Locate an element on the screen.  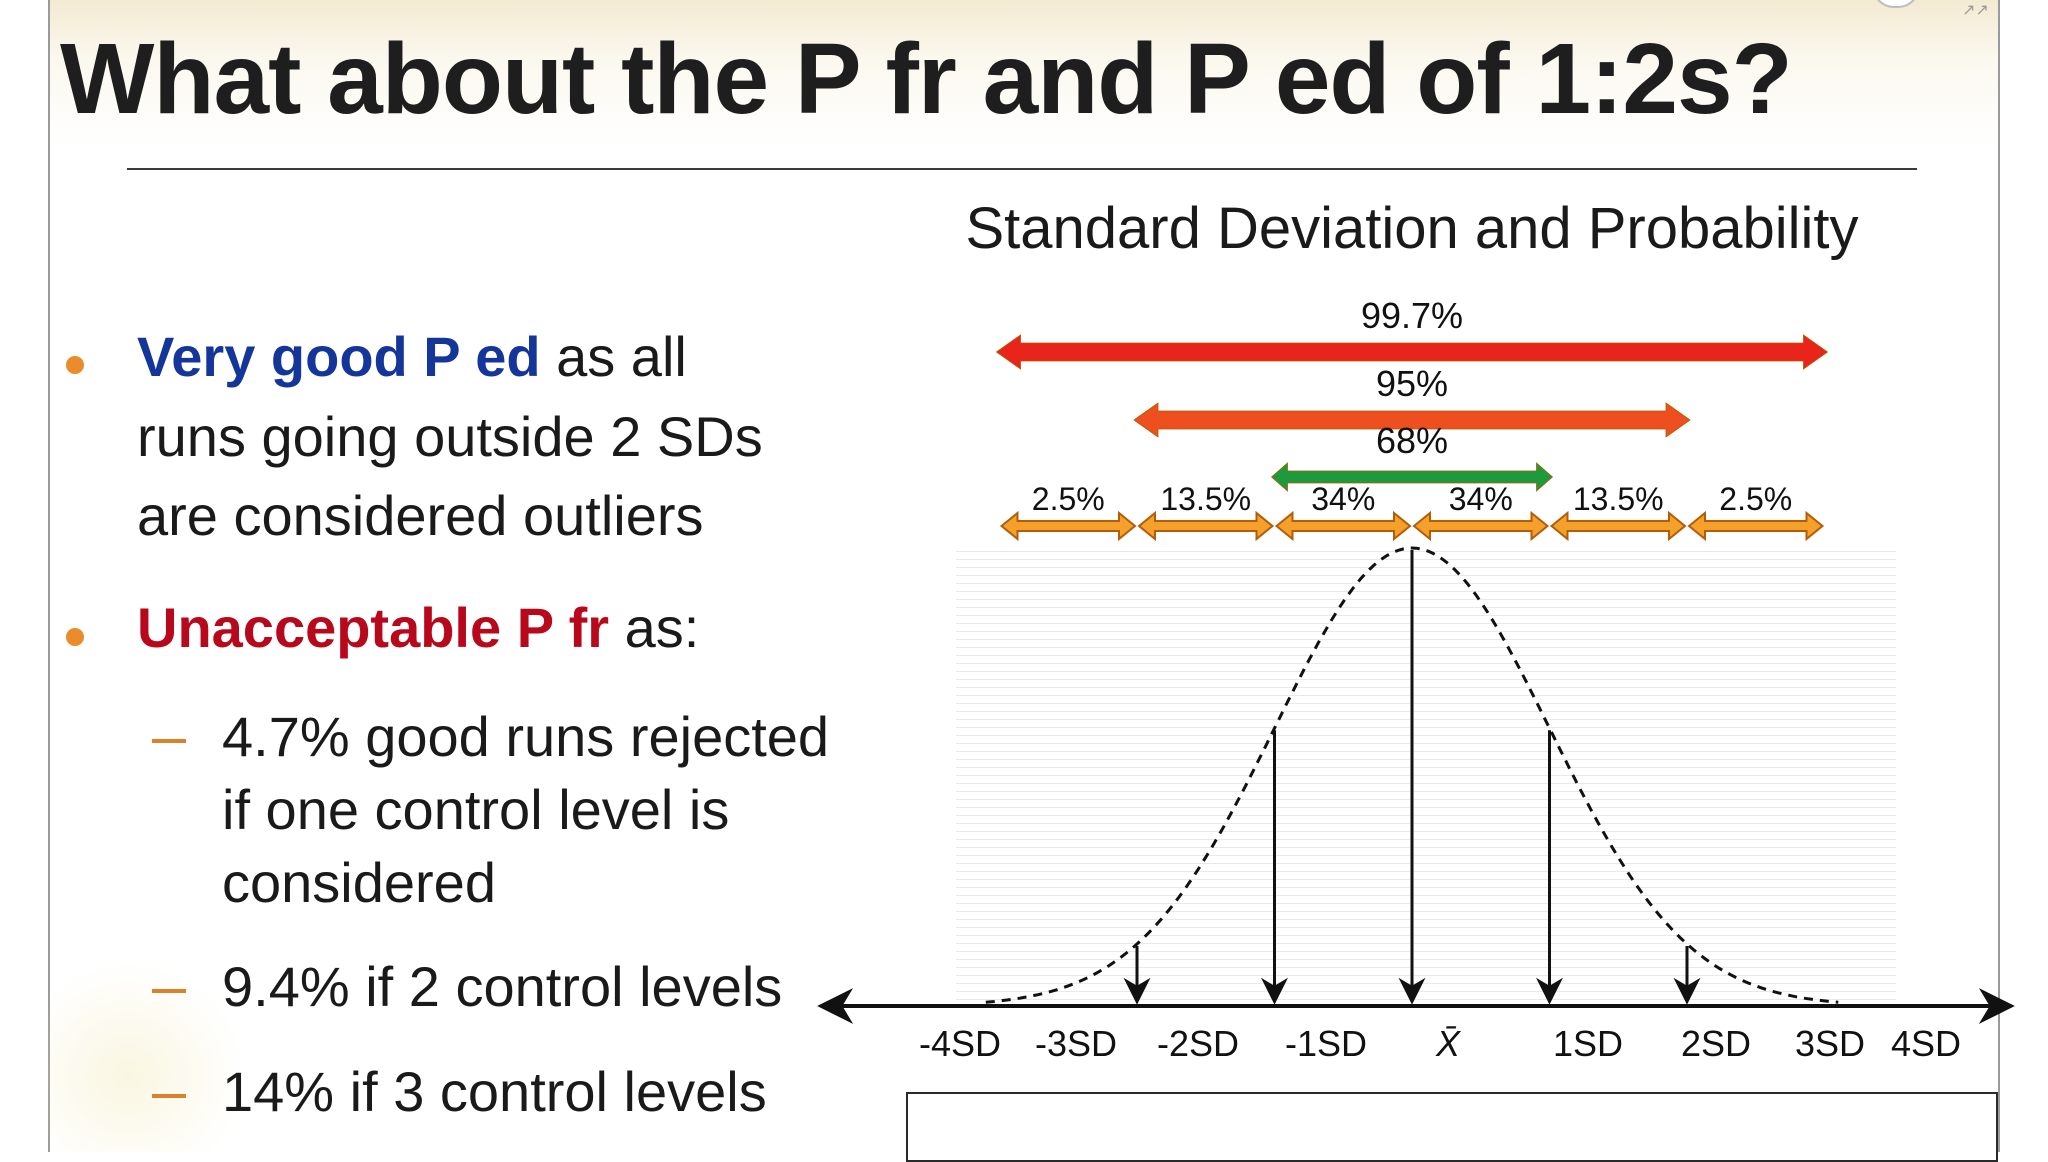
empty-caption-box is located at coordinates (1452, 1127).